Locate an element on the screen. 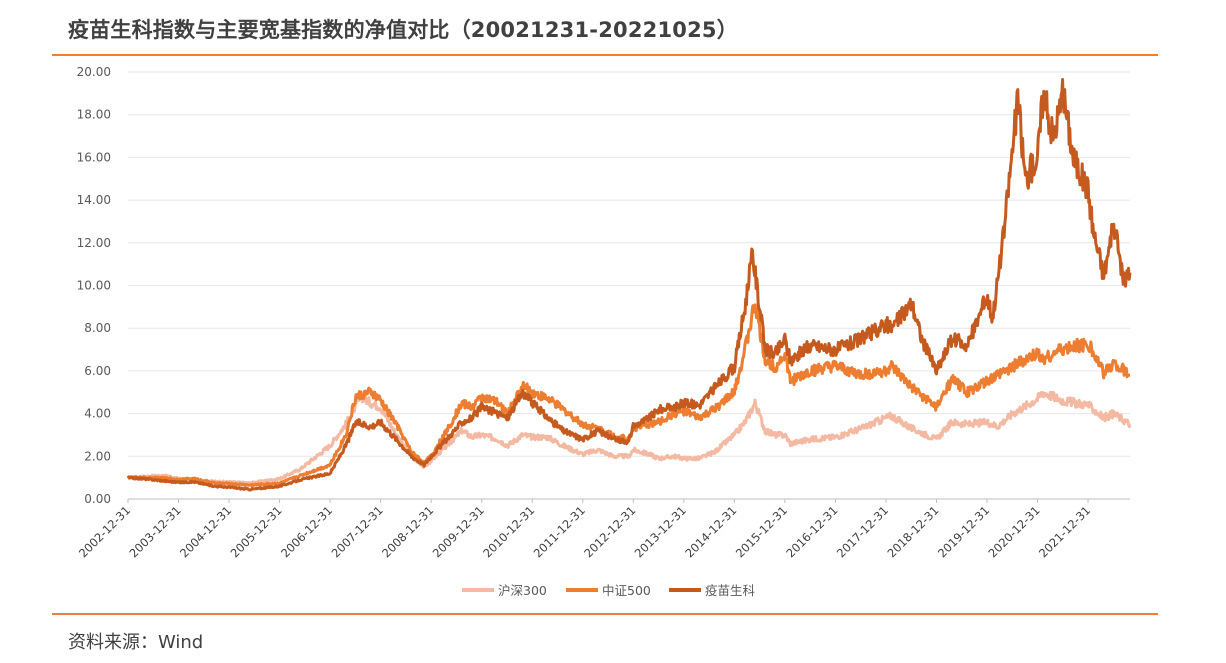  legend-label: 疫苗生科 is located at coordinates (730, 590).